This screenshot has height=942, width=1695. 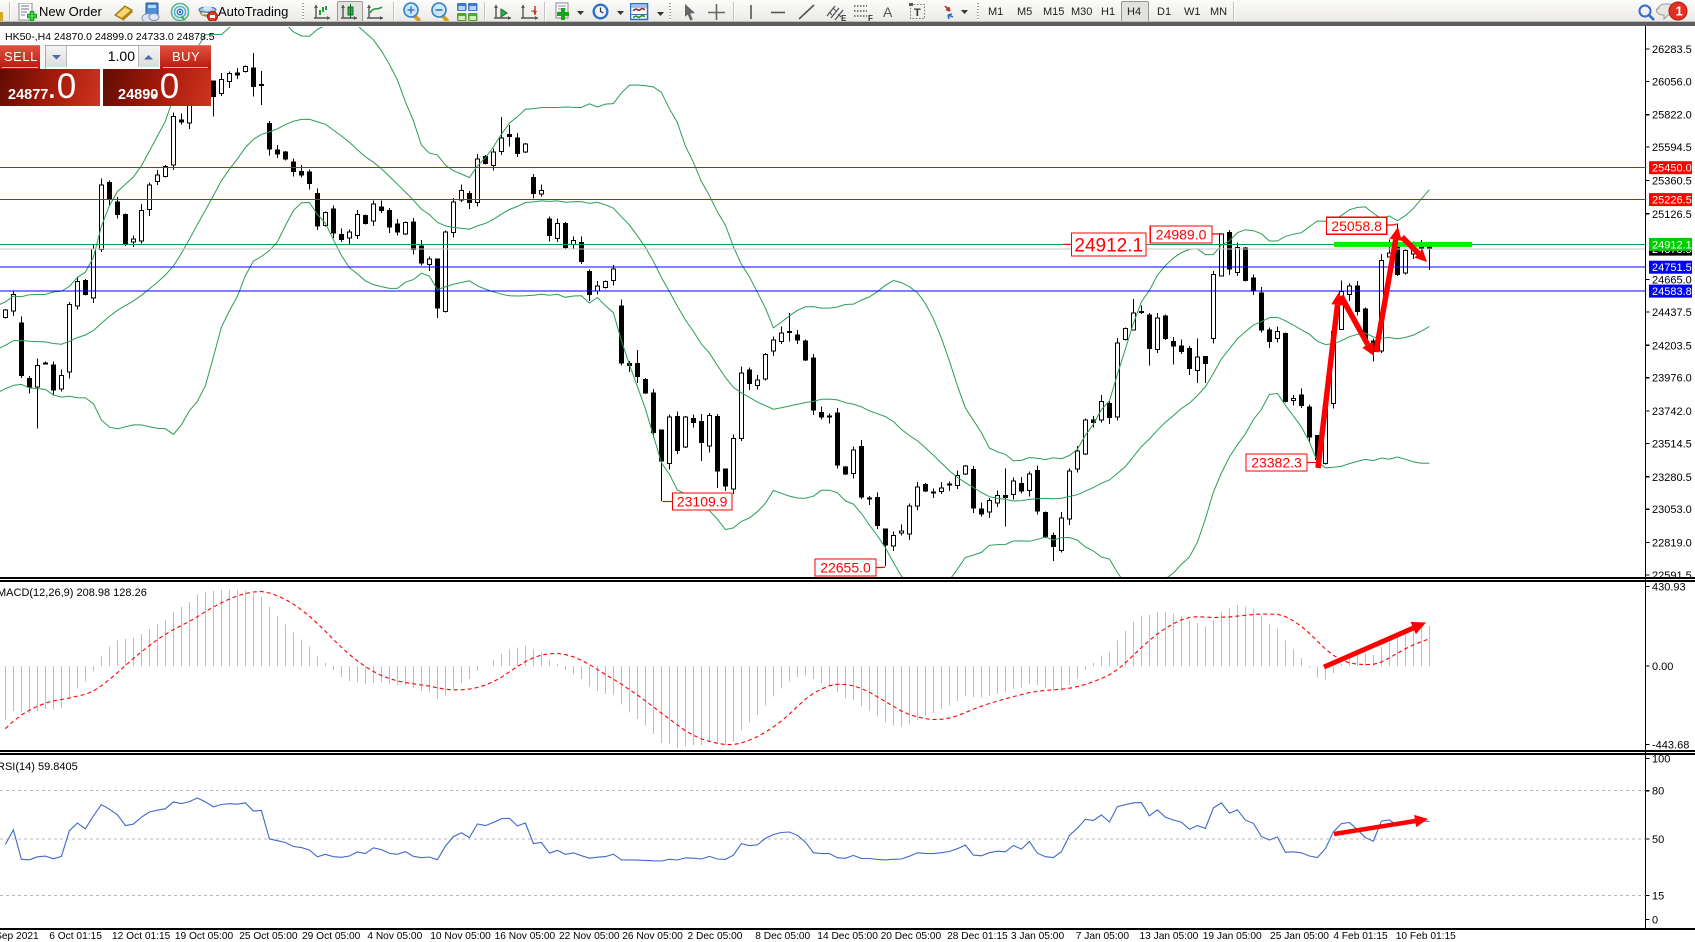 I want to click on svg-text: T, so click(x=917, y=13).